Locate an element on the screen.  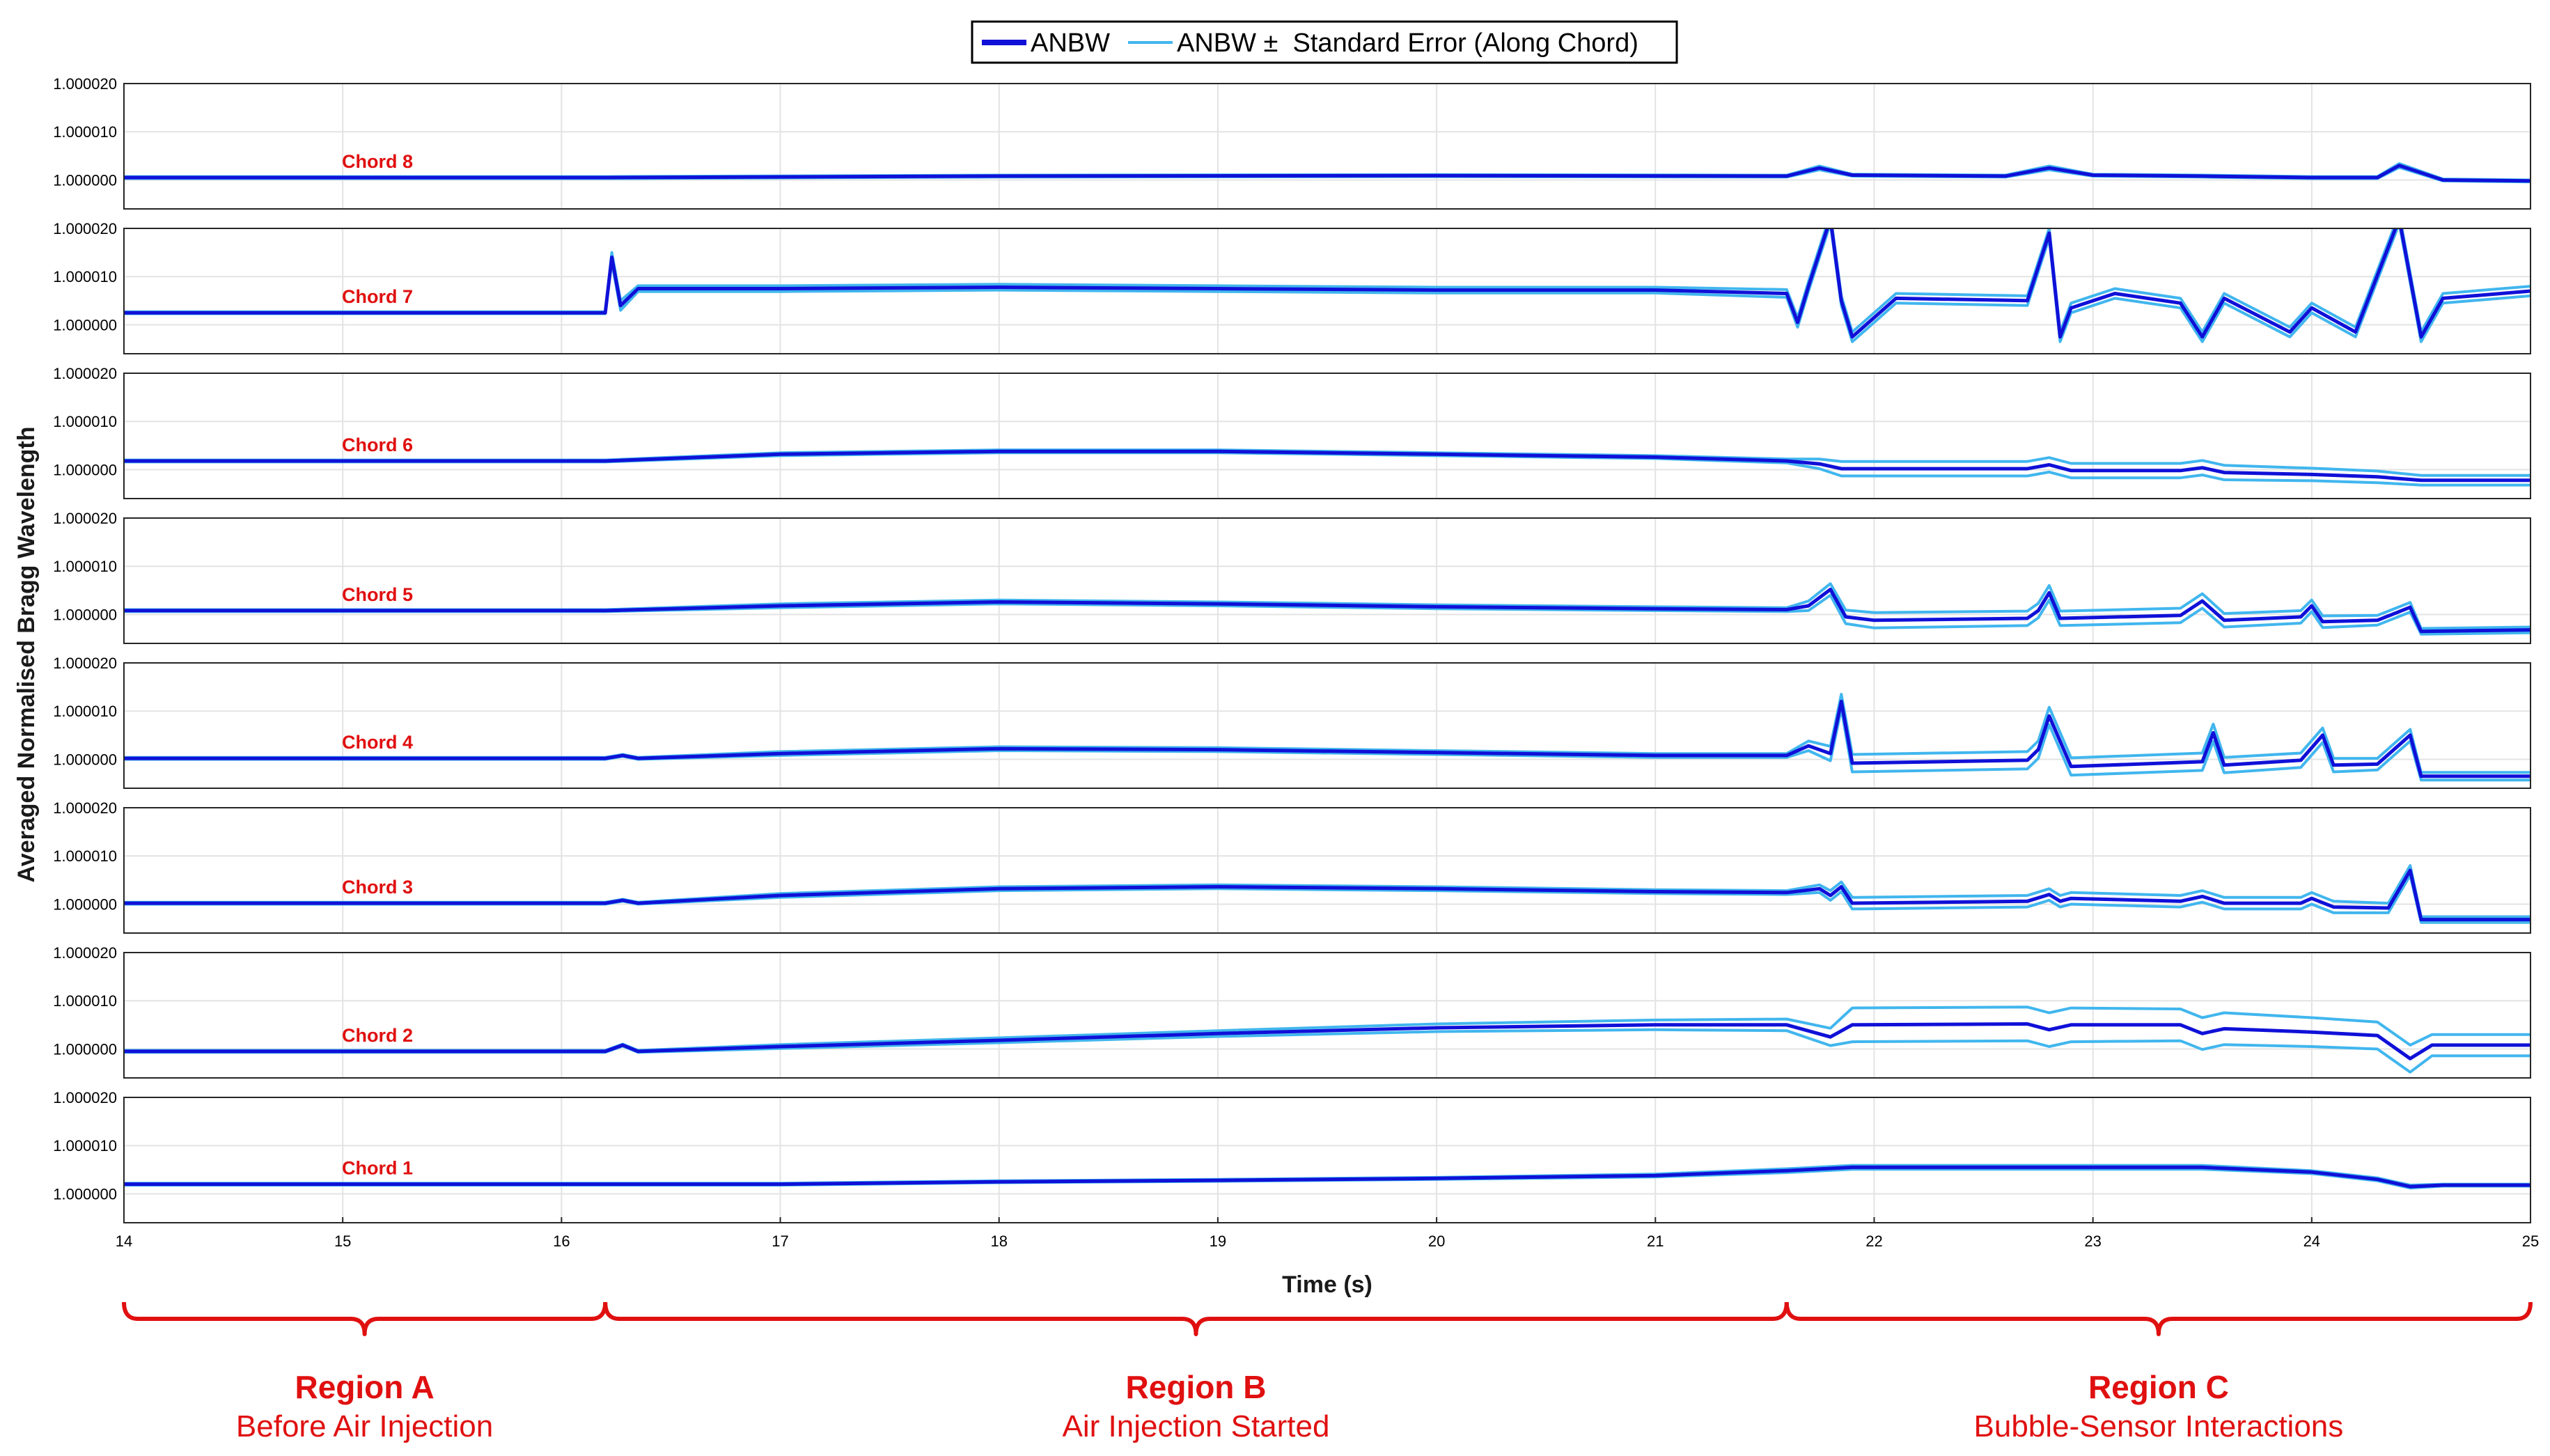
region-subtitle: Bubble-Sensor Interactions is located at coordinates (2159, 1426).